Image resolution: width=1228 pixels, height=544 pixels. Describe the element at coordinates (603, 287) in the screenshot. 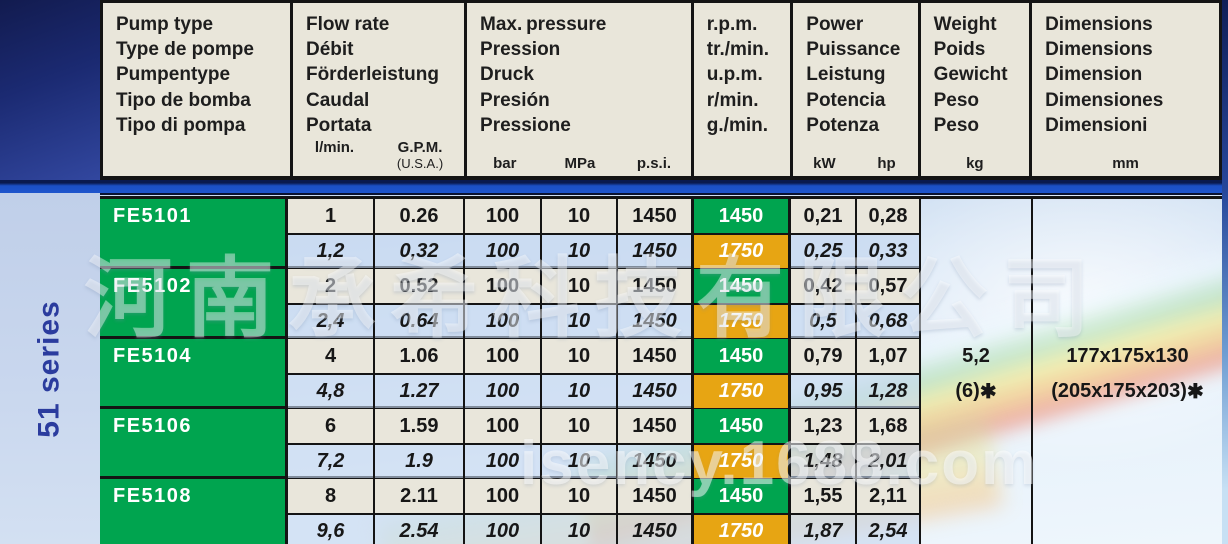

I see `table-row: 2 0.52 100 10 1450 1450 0,42 0,57` at that location.